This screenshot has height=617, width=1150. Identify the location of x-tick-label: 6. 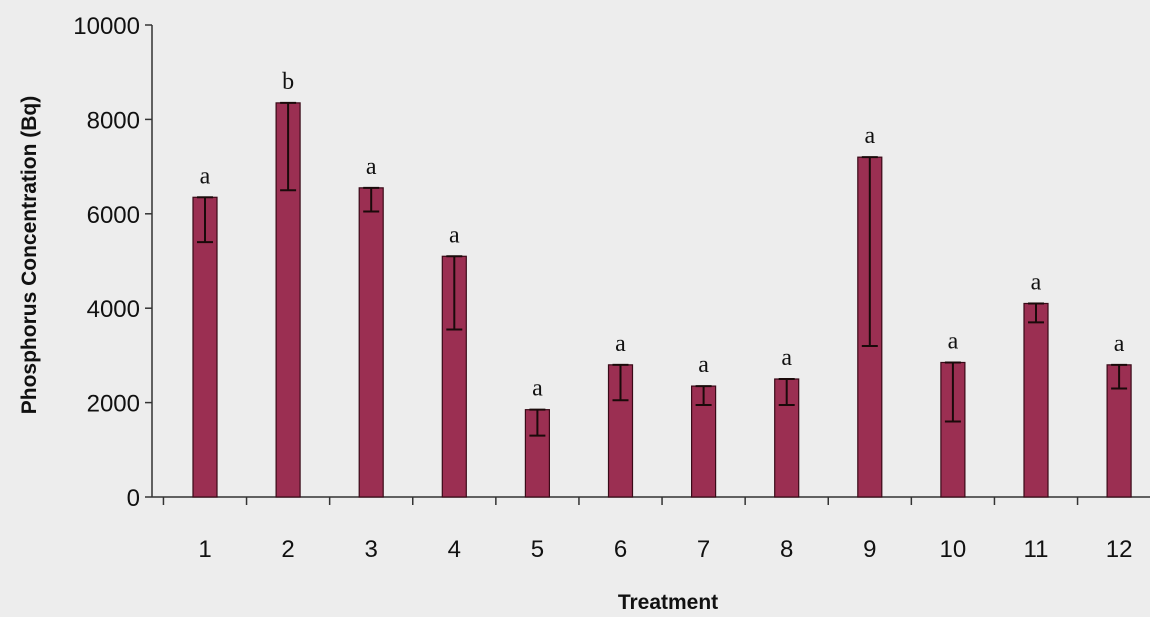
(620, 549).